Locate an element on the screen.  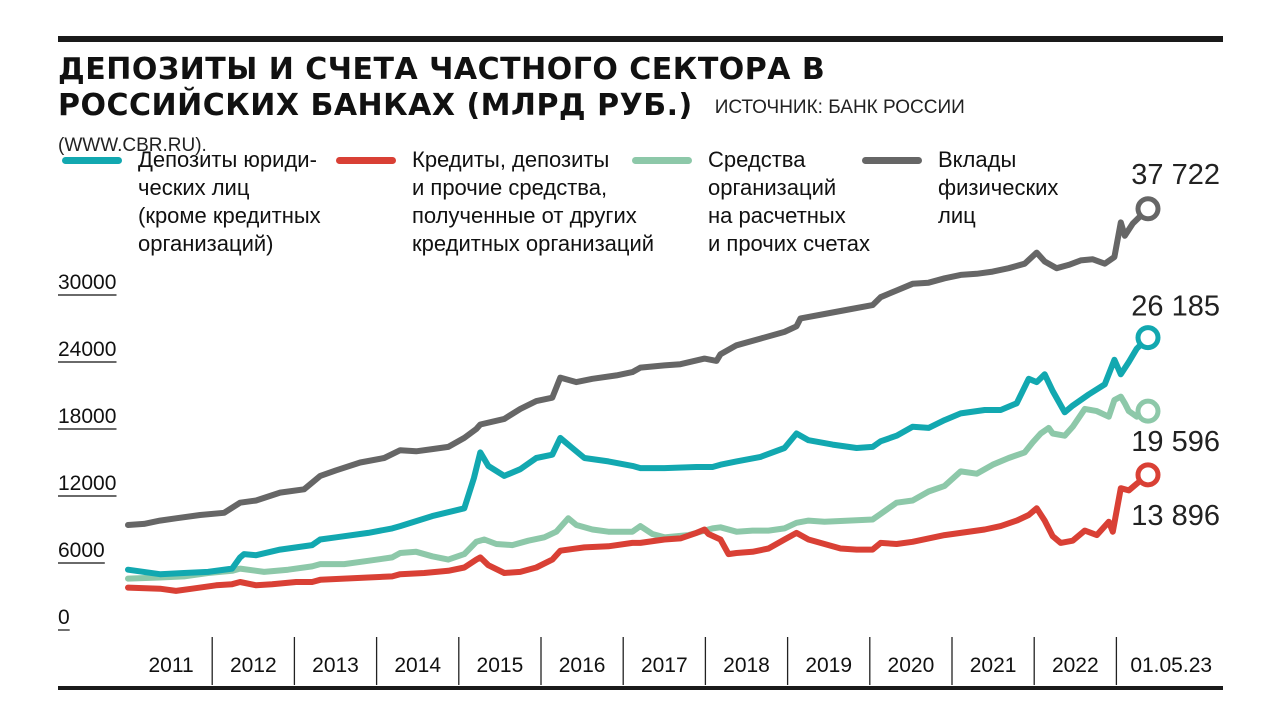
series-line is located at coordinates (638, 532).